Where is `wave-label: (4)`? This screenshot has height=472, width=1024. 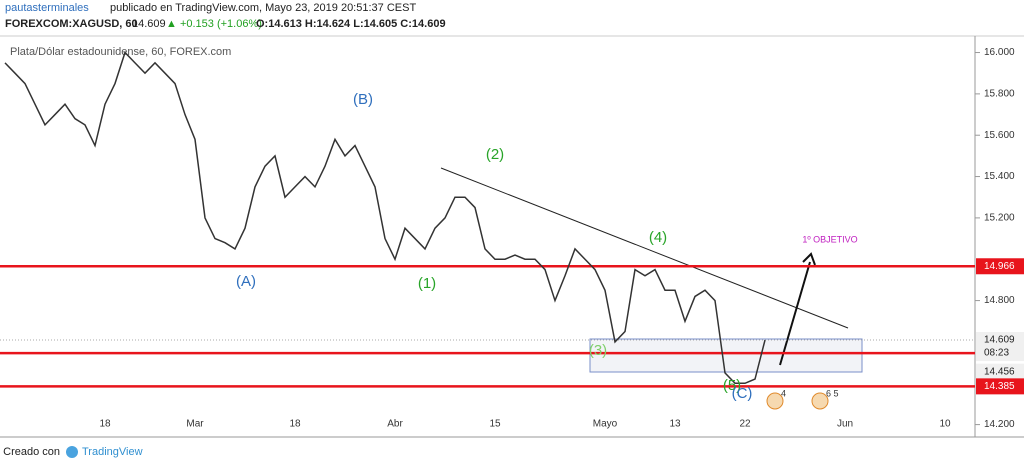
wave-label: (4) is located at coordinates (658, 237).